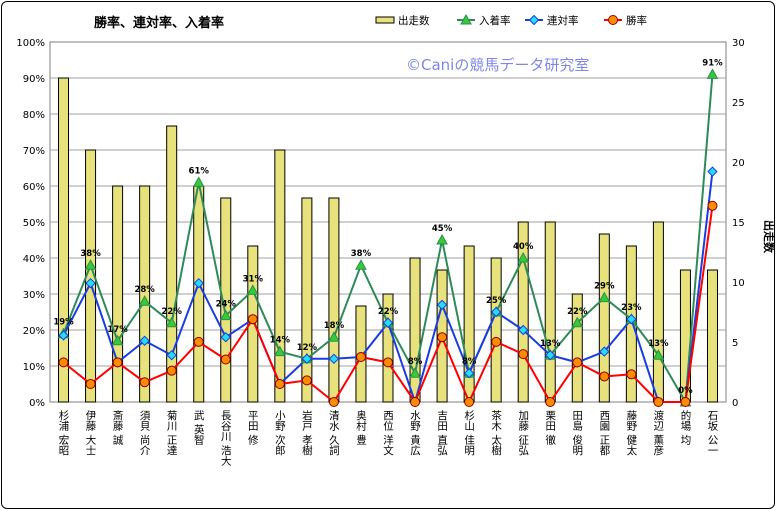 The image size is (776, 510). Describe the element at coordinates (34, 115) in the screenshot. I see `left-tick-label: 80%` at that location.